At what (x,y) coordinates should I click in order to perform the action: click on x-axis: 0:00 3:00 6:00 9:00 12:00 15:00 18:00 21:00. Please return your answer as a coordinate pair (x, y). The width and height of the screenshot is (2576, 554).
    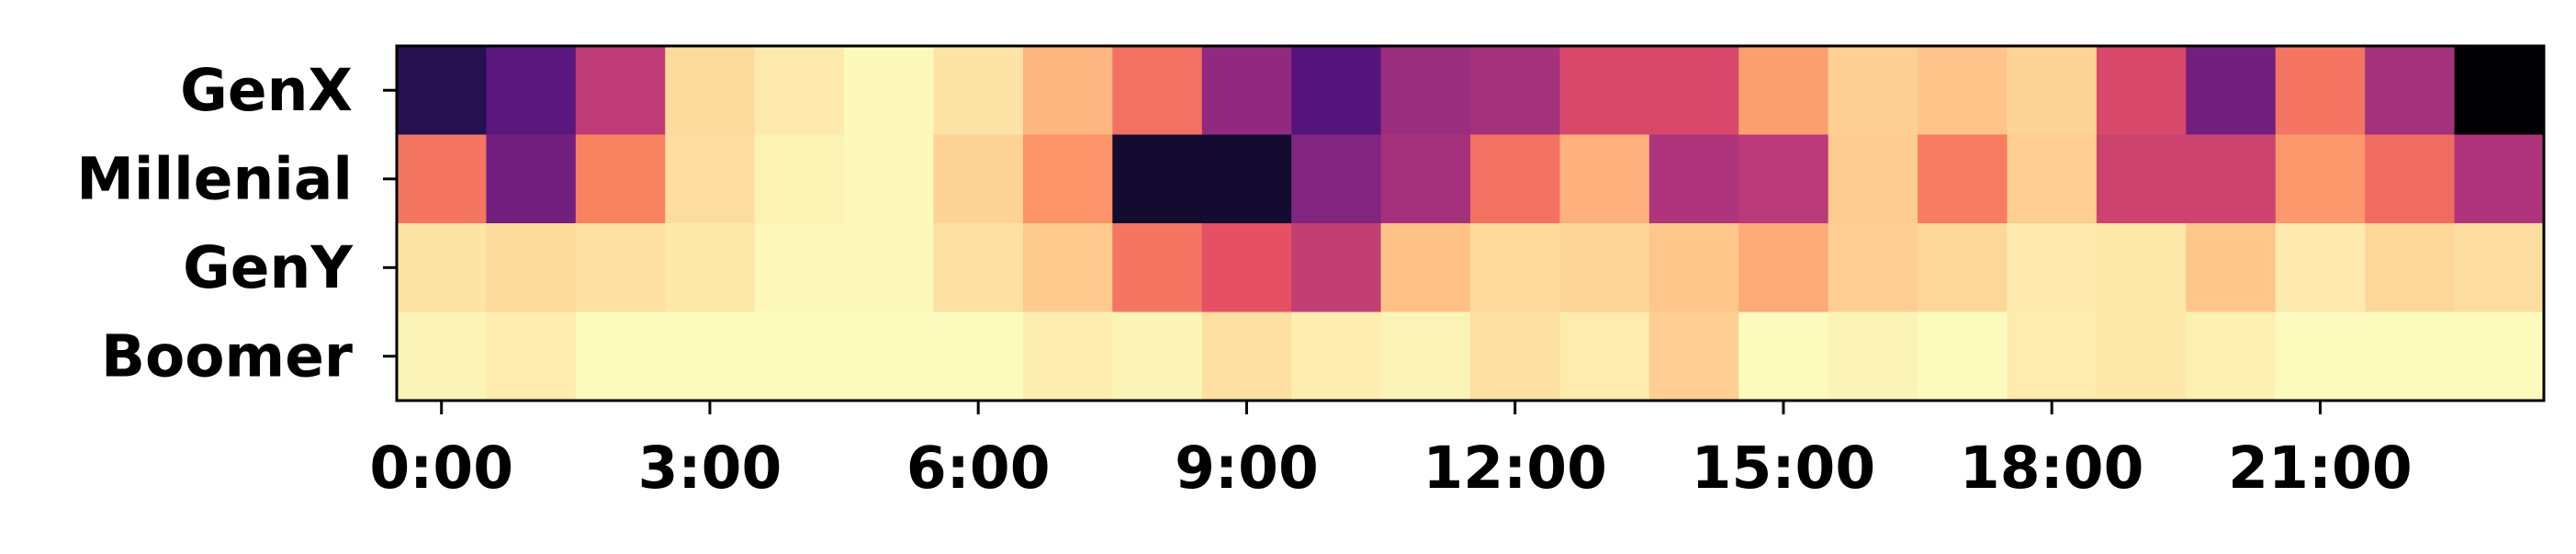
    Looking at the image, I should click on (1391, 451).